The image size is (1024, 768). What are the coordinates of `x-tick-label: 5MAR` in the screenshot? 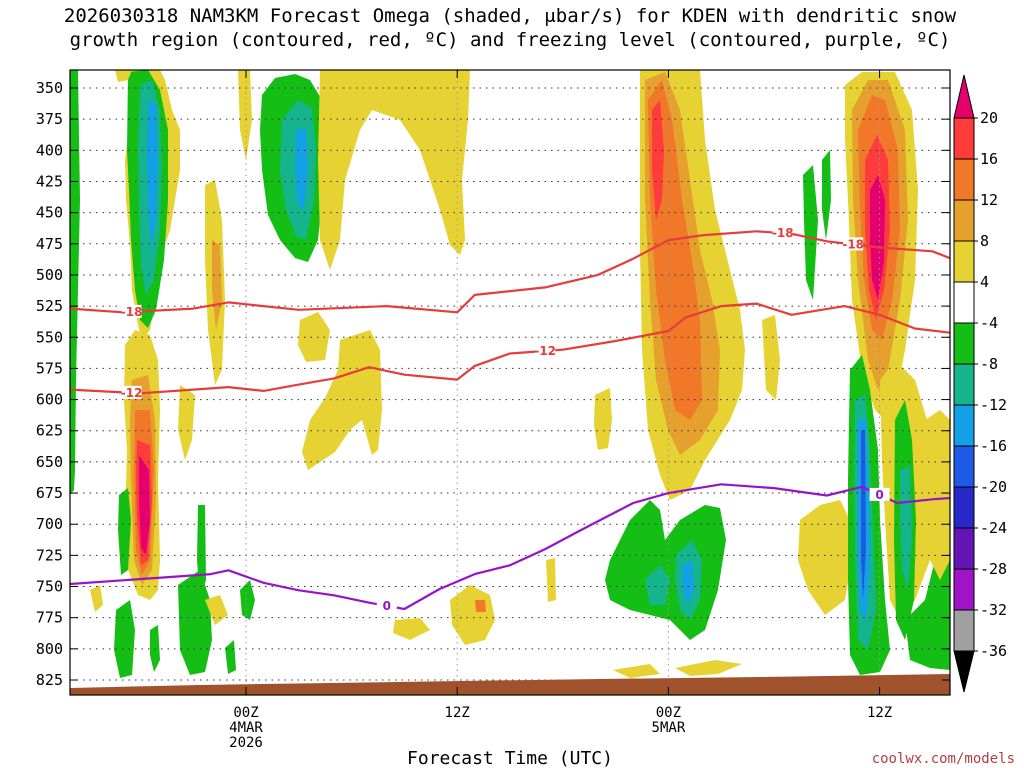 It's located at (669, 728).